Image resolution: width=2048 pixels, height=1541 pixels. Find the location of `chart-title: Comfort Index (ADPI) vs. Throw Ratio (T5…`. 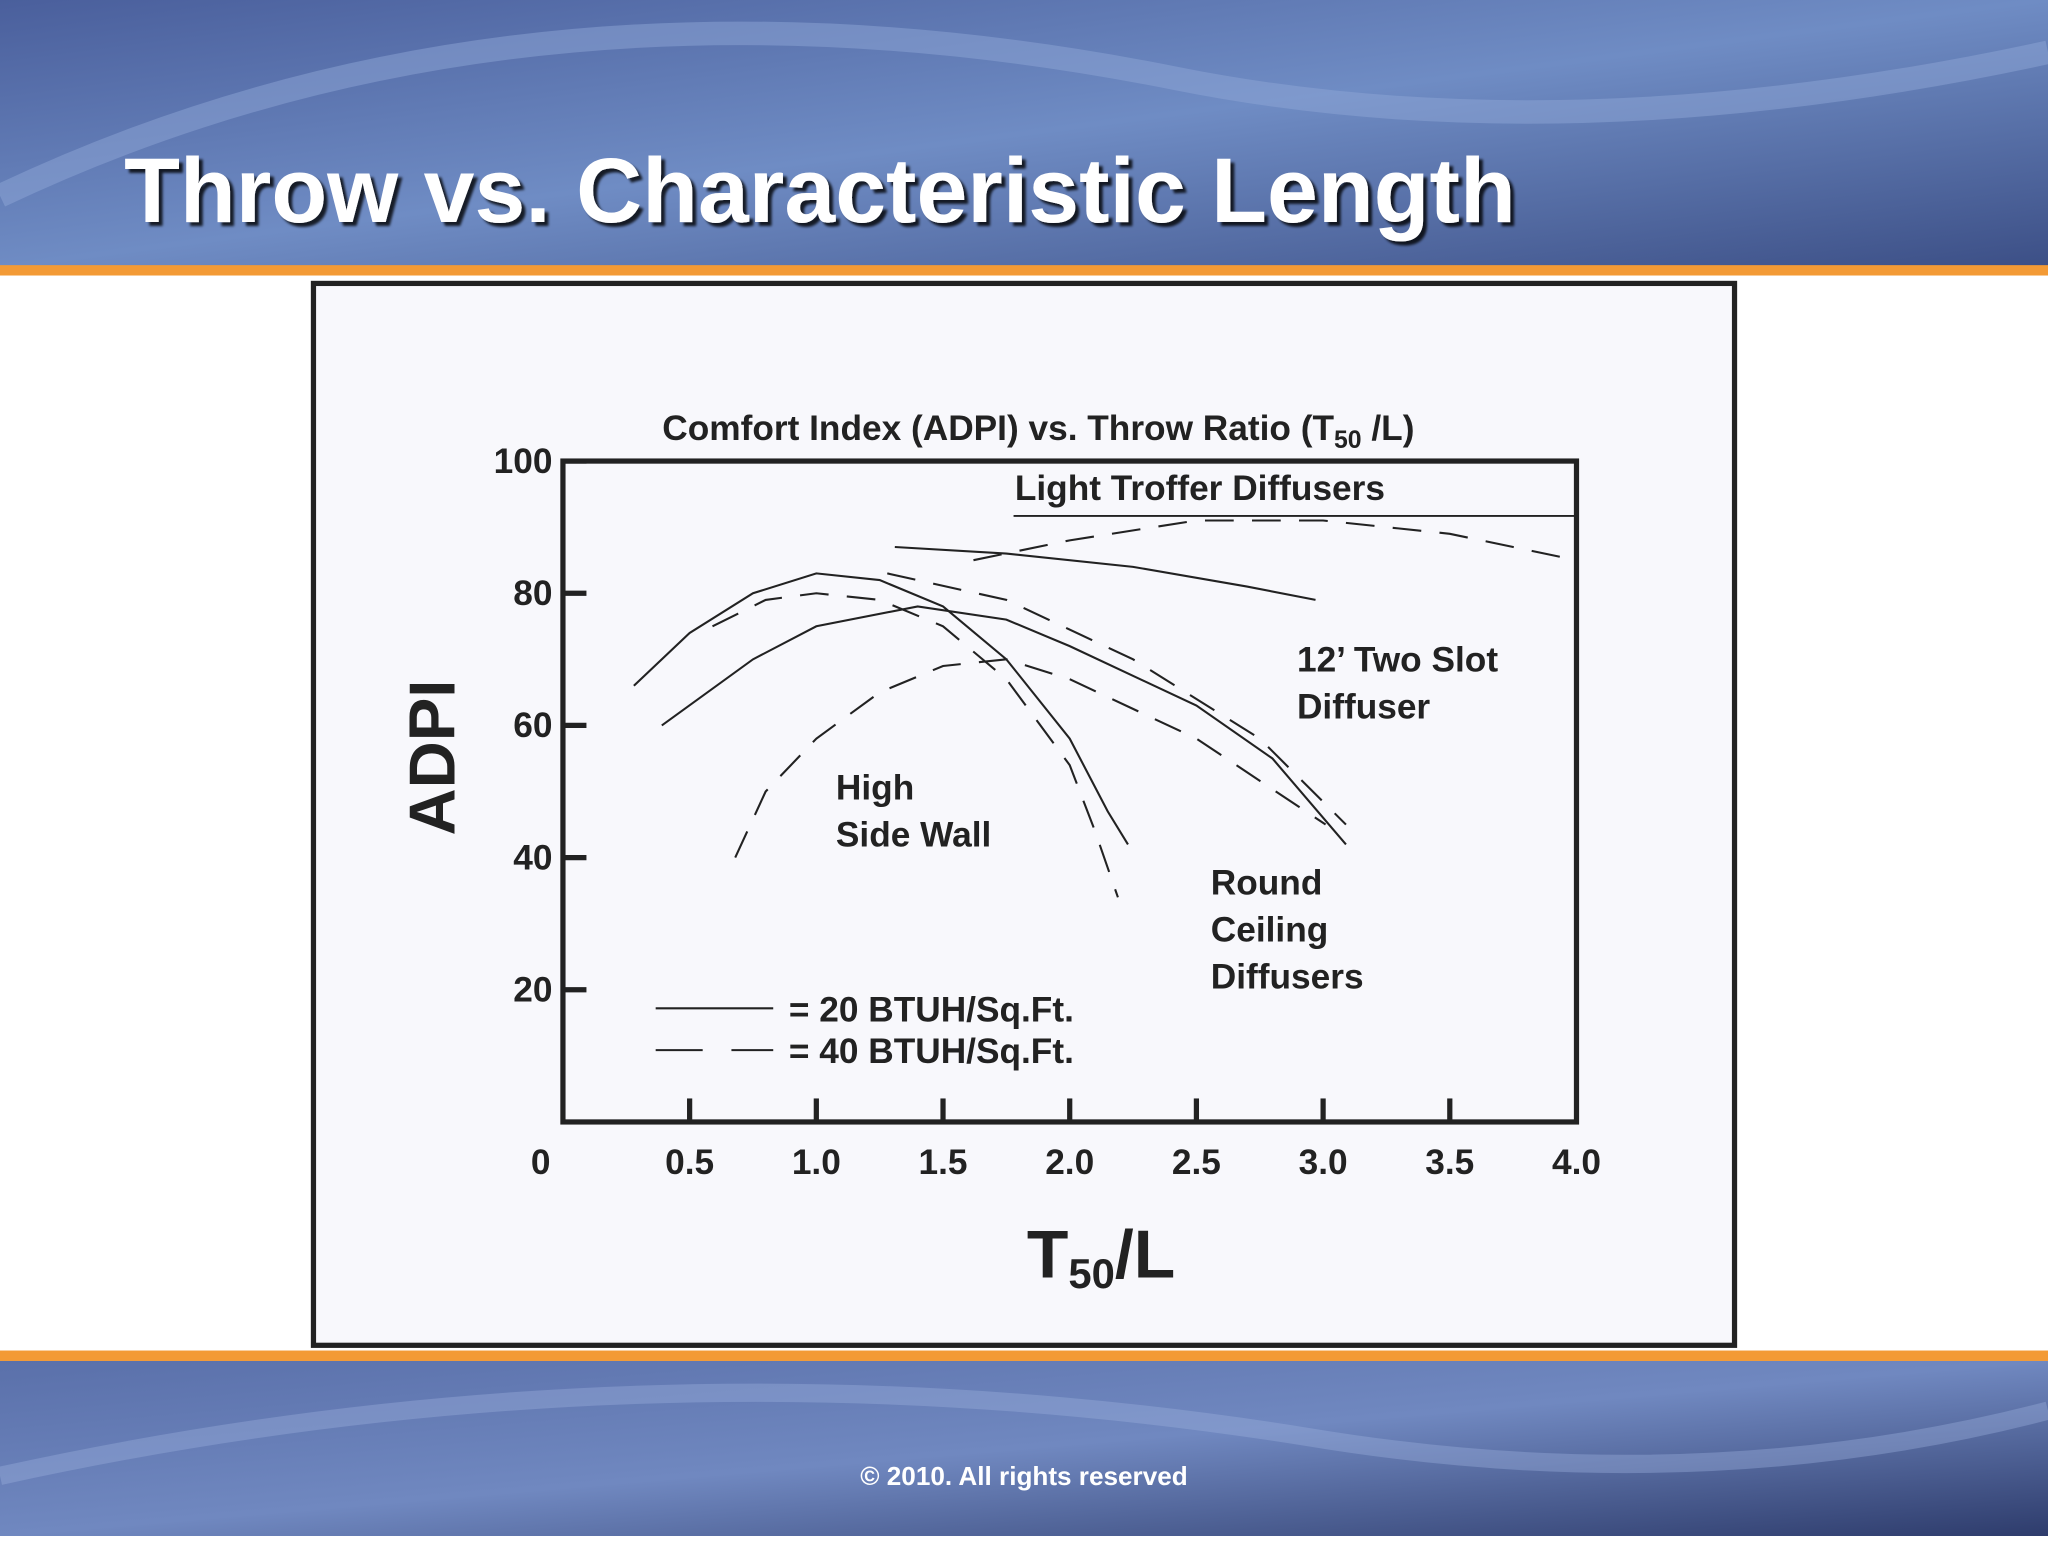

chart-title: Comfort Index (ADPI) vs. Throw Ratio (T5… is located at coordinates (1038, 431).